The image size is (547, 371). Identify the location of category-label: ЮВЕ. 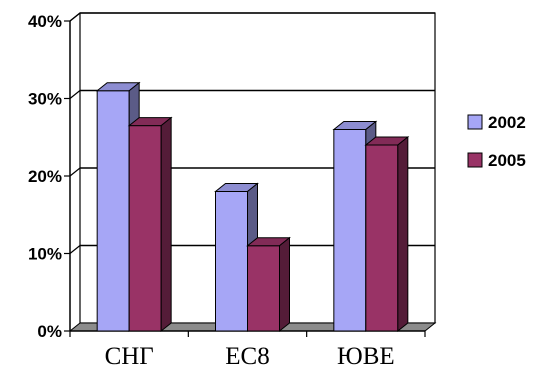
(366, 356).